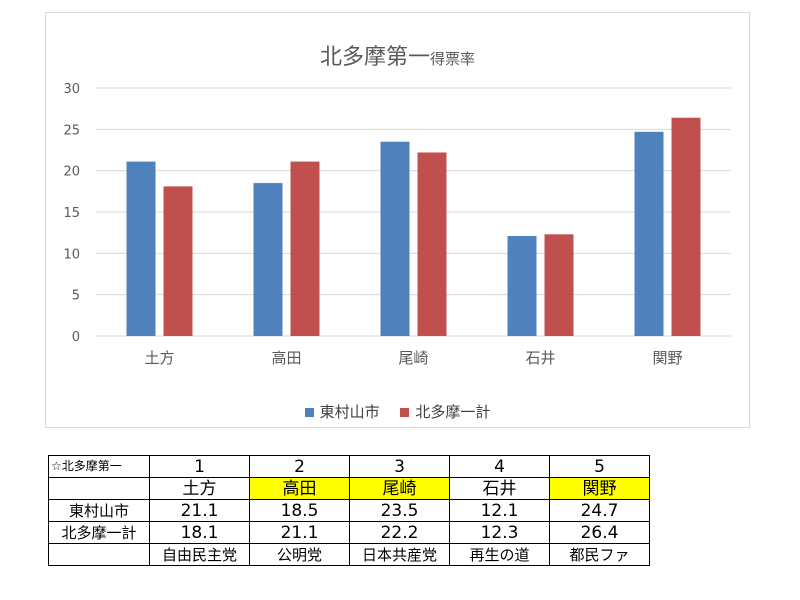  Describe the element at coordinates (399, 466) in the screenshot. I see `rank-cell: 3` at that location.